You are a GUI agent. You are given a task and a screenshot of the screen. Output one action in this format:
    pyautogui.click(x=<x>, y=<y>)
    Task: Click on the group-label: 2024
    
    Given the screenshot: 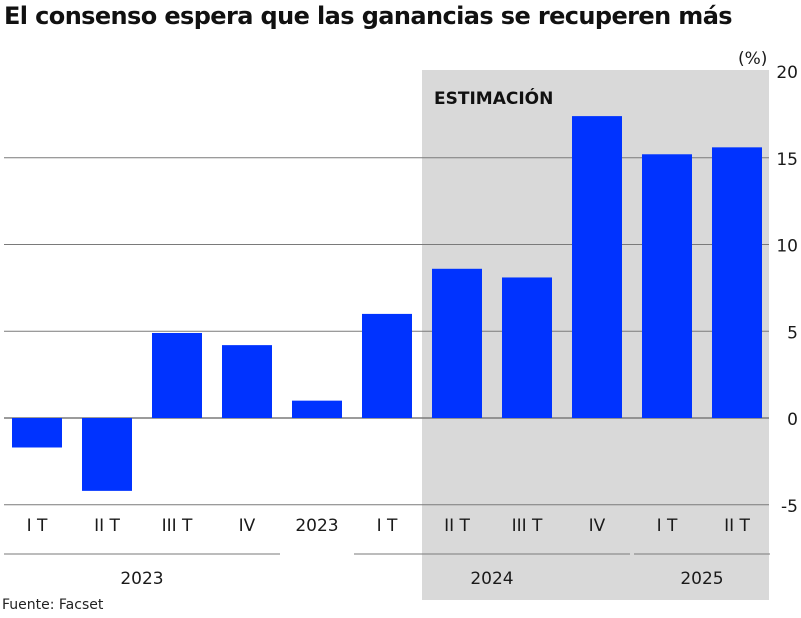 What is the action you would take?
    pyautogui.click(x=491, y=579)
    